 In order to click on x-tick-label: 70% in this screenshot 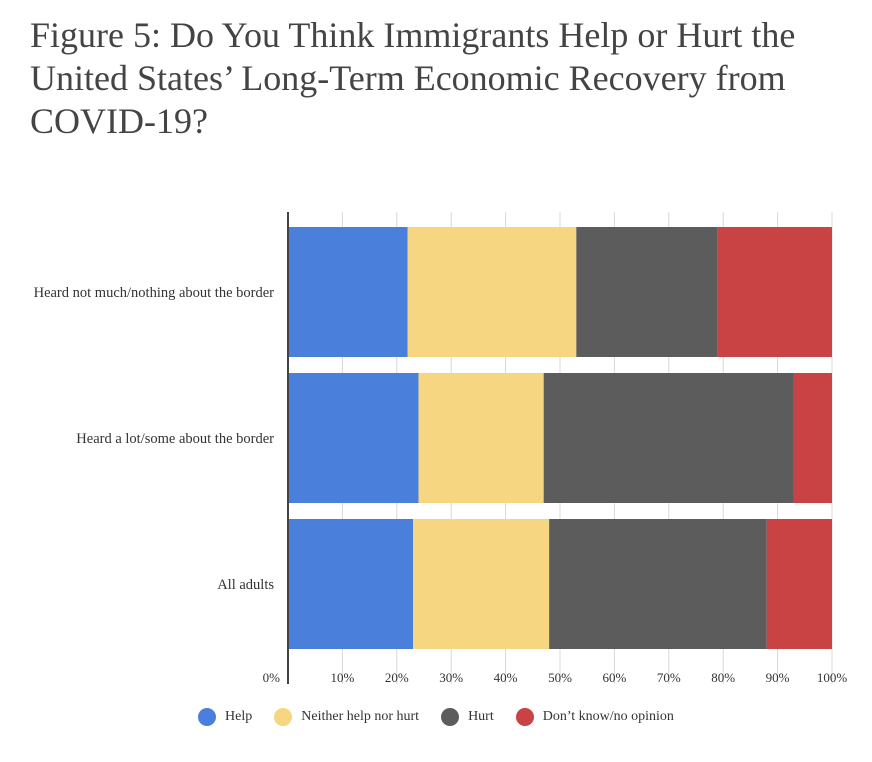, I will do `click(669, 677)`.